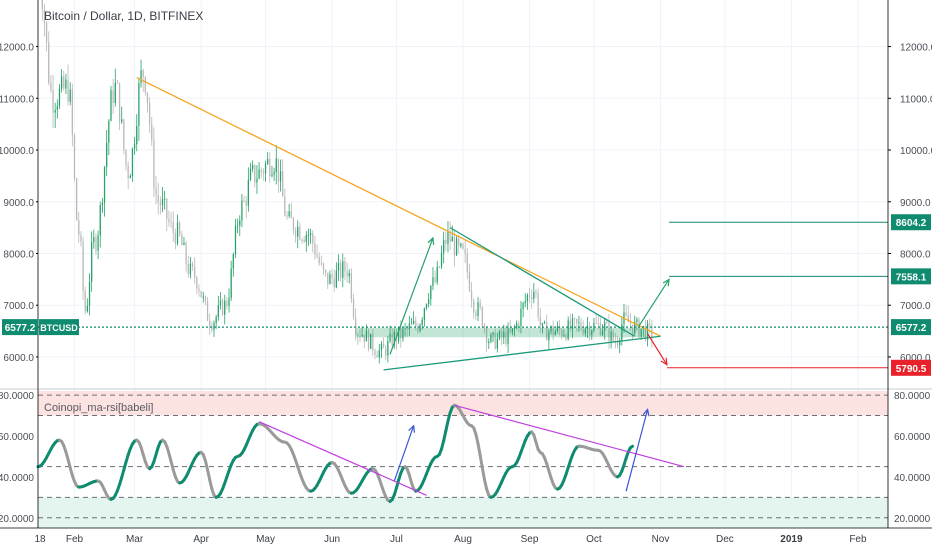 This screenshot has width=932, height=550. I want to click on time-tick-label: 2019, so click(791, 539).